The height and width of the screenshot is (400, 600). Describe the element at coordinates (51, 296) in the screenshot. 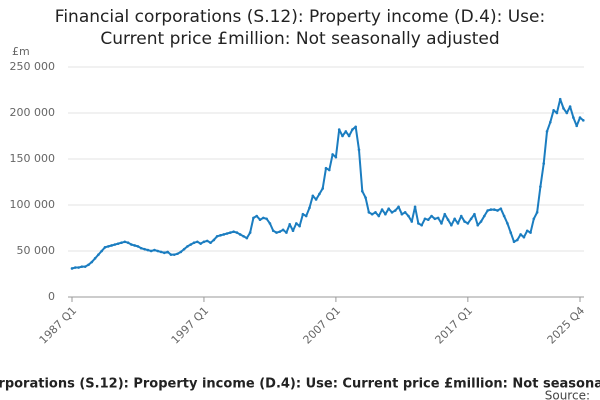

I see `y-tick-label: 0` at that location.